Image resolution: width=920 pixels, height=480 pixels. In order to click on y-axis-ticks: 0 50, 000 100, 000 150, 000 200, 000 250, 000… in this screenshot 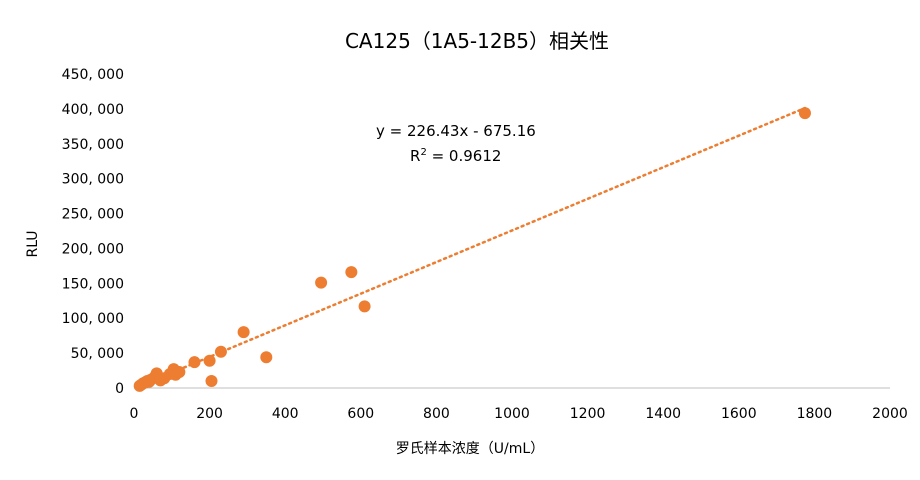, I will do `click(93, 232)`.